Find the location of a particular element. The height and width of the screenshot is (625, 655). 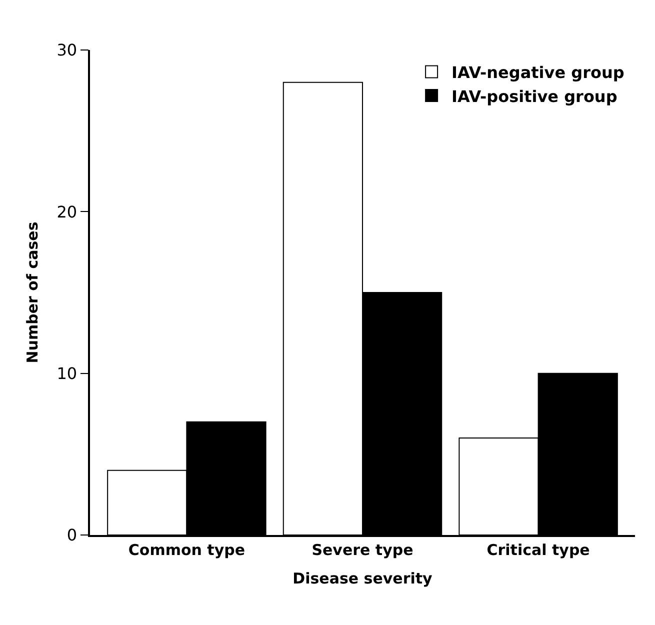

x-tick-label: Severe type is located at coordinates (363, 549).